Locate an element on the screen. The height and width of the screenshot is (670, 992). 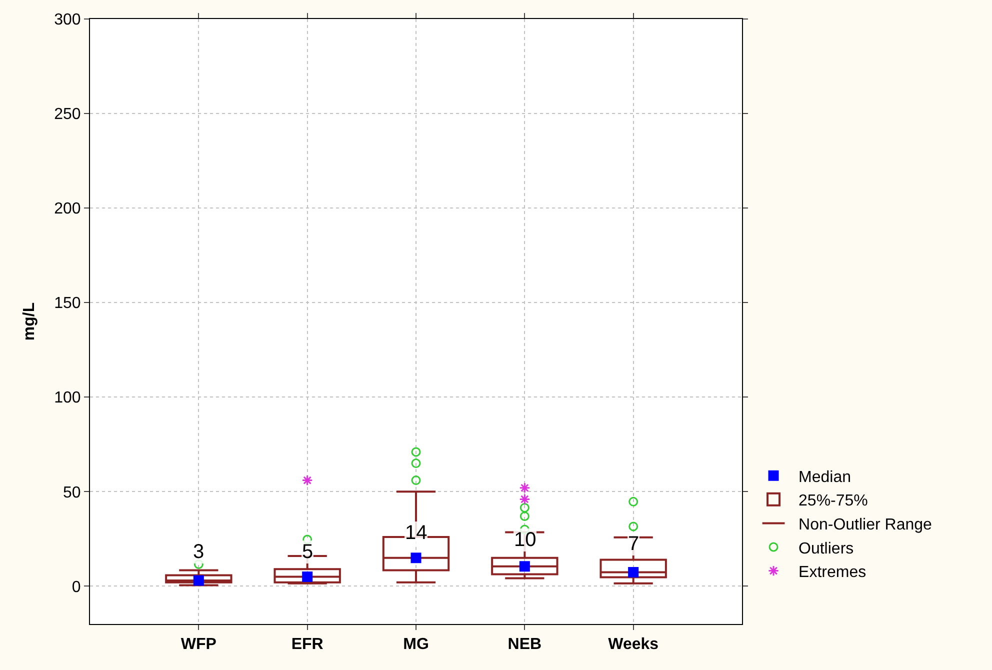
y-tick-label: 50 is located at coordinates (72, 493).